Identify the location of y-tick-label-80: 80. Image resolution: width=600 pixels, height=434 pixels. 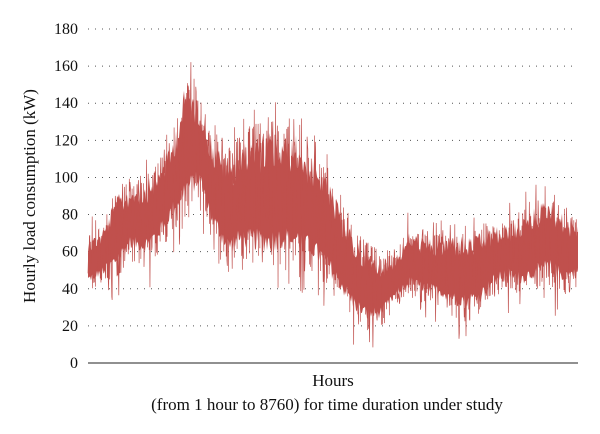
(70, 215).